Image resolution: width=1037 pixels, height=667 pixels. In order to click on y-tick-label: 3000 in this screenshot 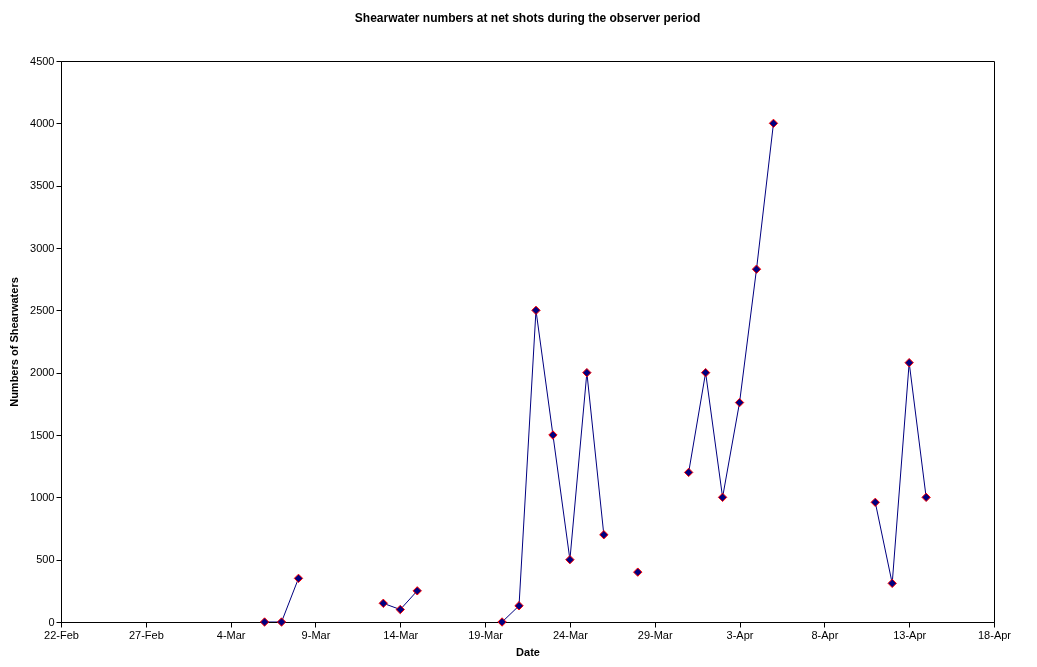, I will do `click(42, 247)`.